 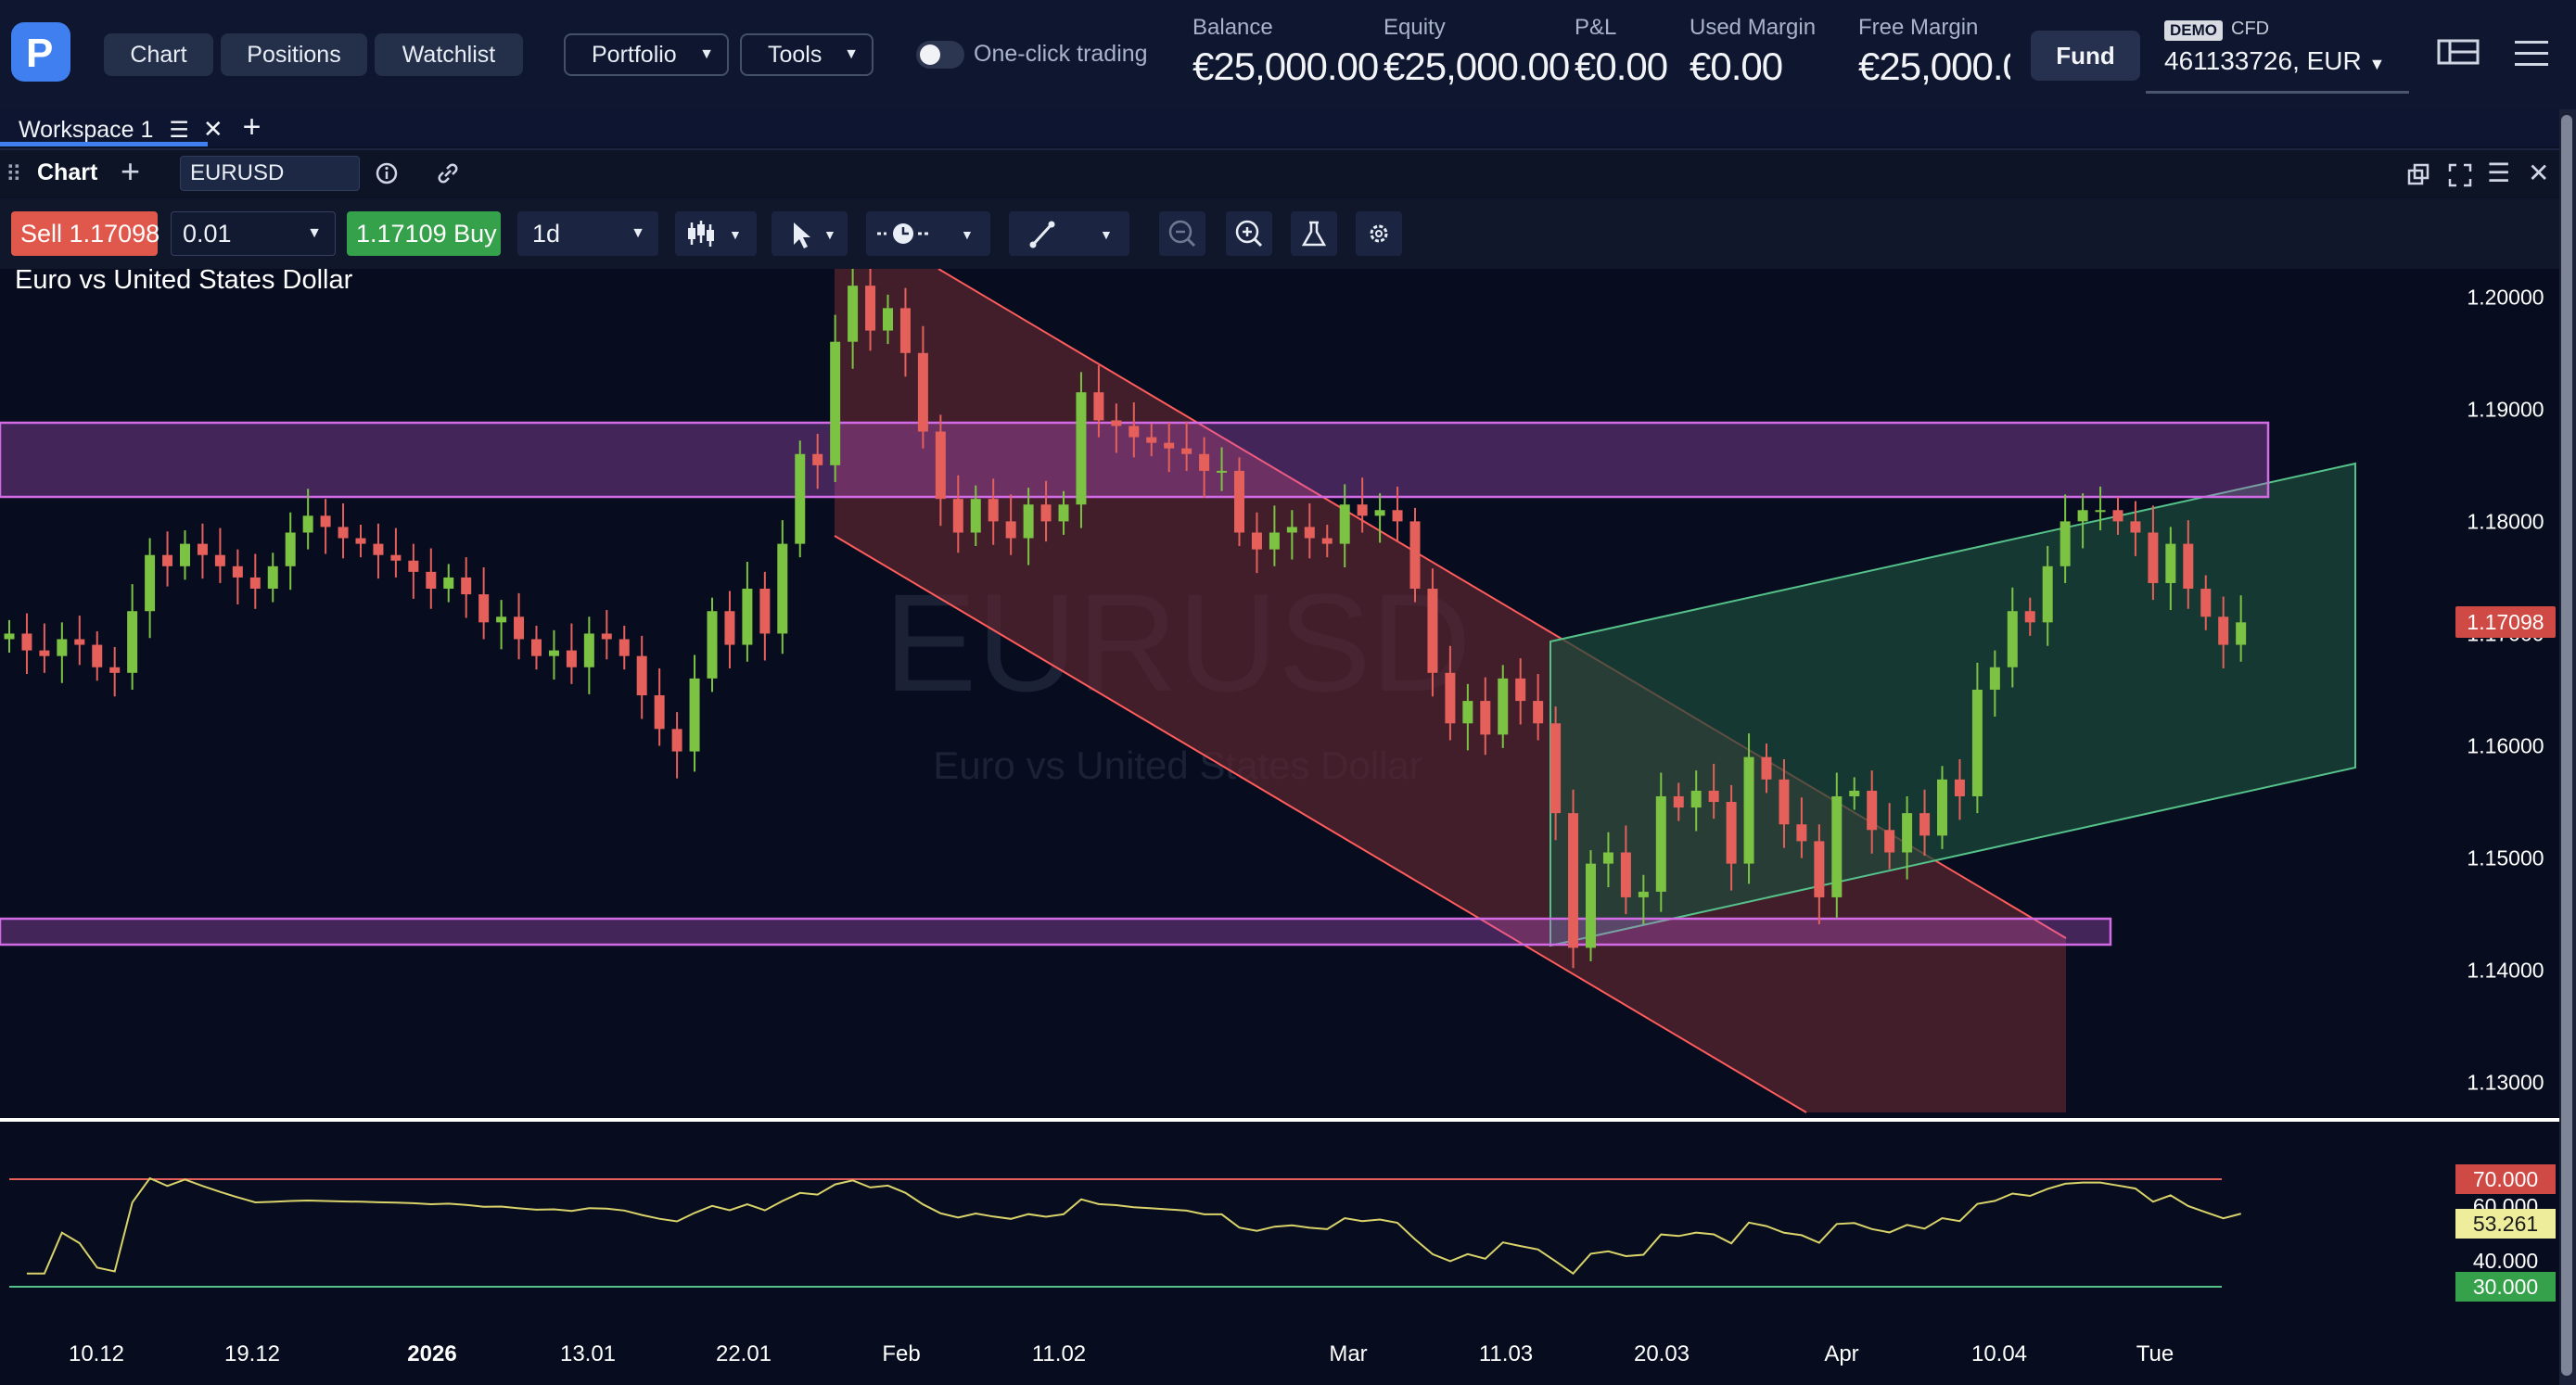 What do you see at coordinates (815, 235) in the screenshot?
I see `cursor-icon: ▼` at bounding box center [815, 235].